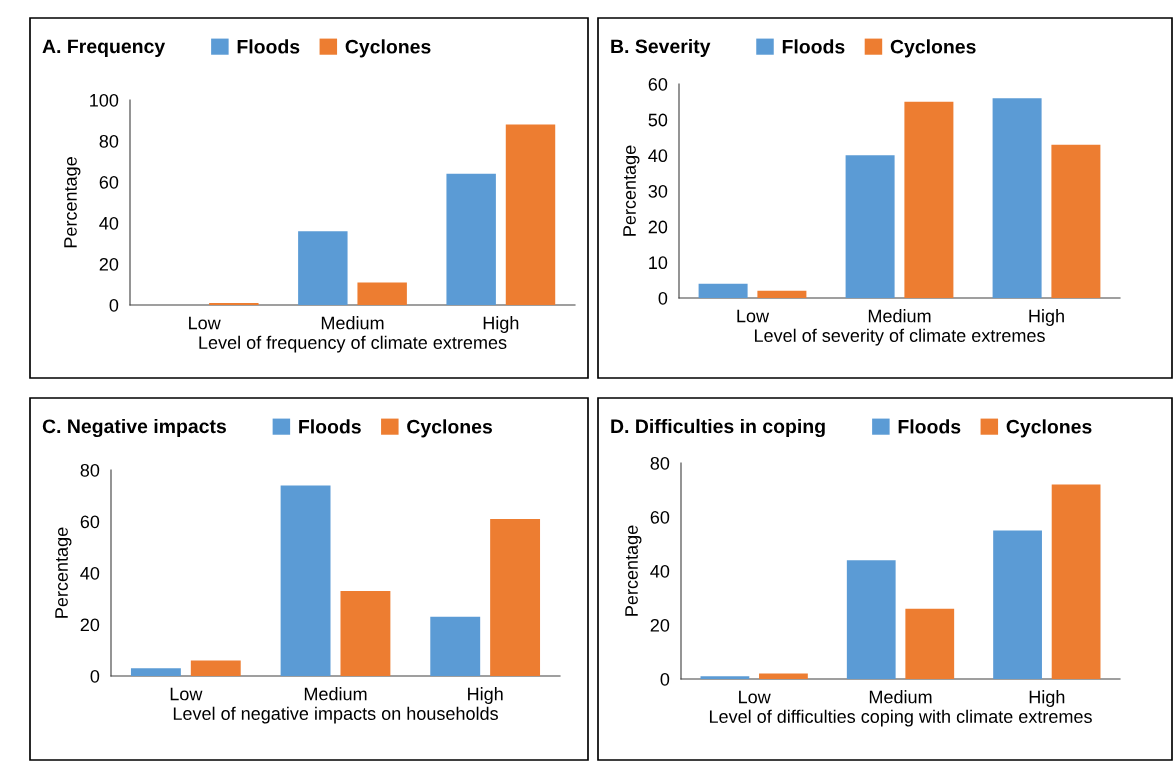 This screenshot has width=1176, height=778. Describe the element at coordinates (353, 344) in the screenshot. I see `x-axis-title: Level of frequency of climate extremes` at that location.